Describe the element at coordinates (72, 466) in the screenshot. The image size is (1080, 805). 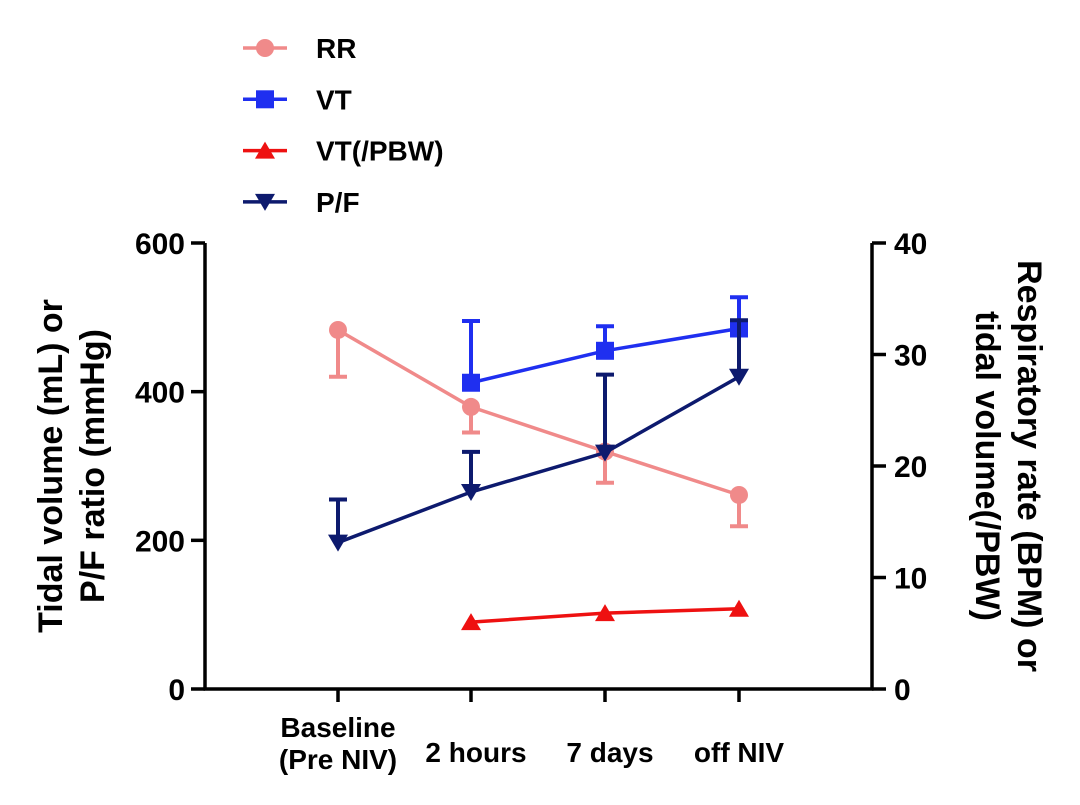
I see `left-y-axis-title: Tidal volume (mL) or P/F ratio (mmHg)` at that location.